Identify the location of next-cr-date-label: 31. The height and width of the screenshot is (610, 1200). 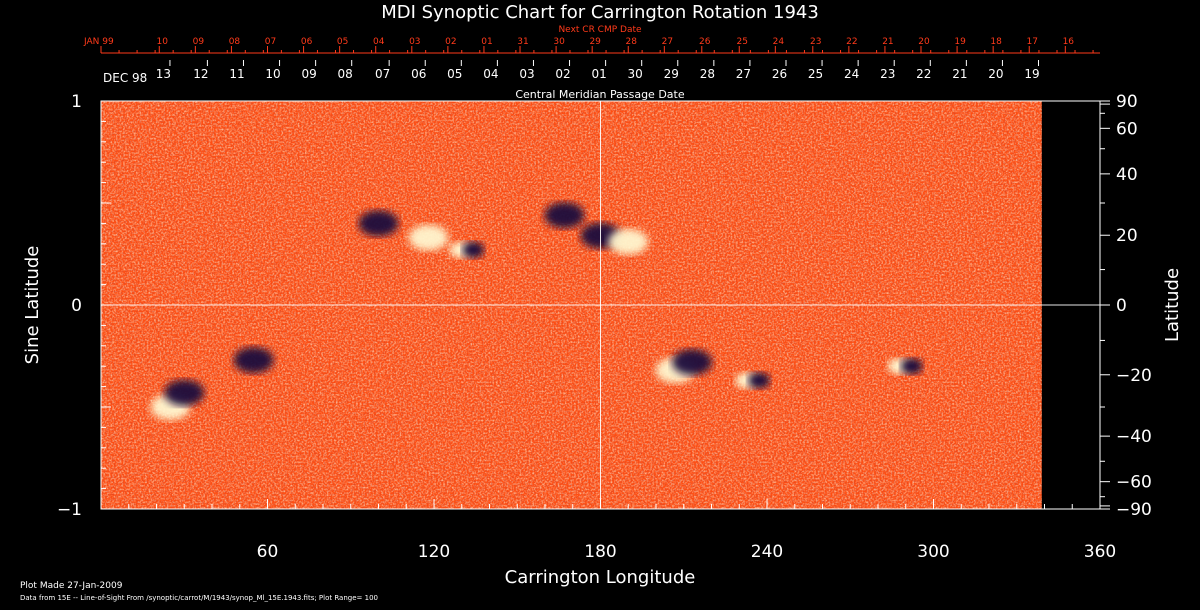
(522, 42).